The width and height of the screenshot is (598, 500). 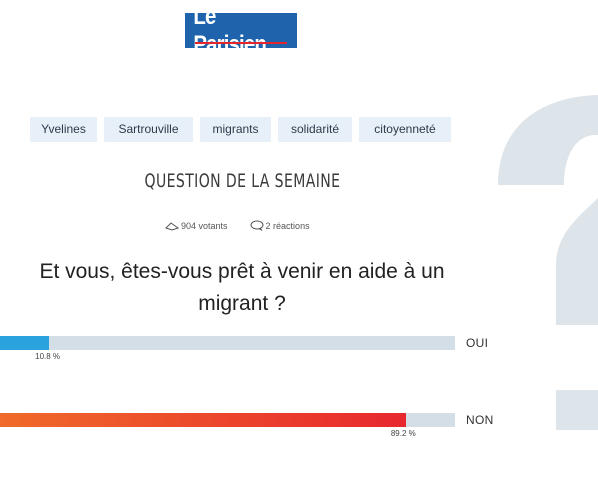 What do you see at coordinates (260, 351) in the screenshot?
I see `poll-answer-oui: OUI 10.8 %` at bounding box center [260, 351].